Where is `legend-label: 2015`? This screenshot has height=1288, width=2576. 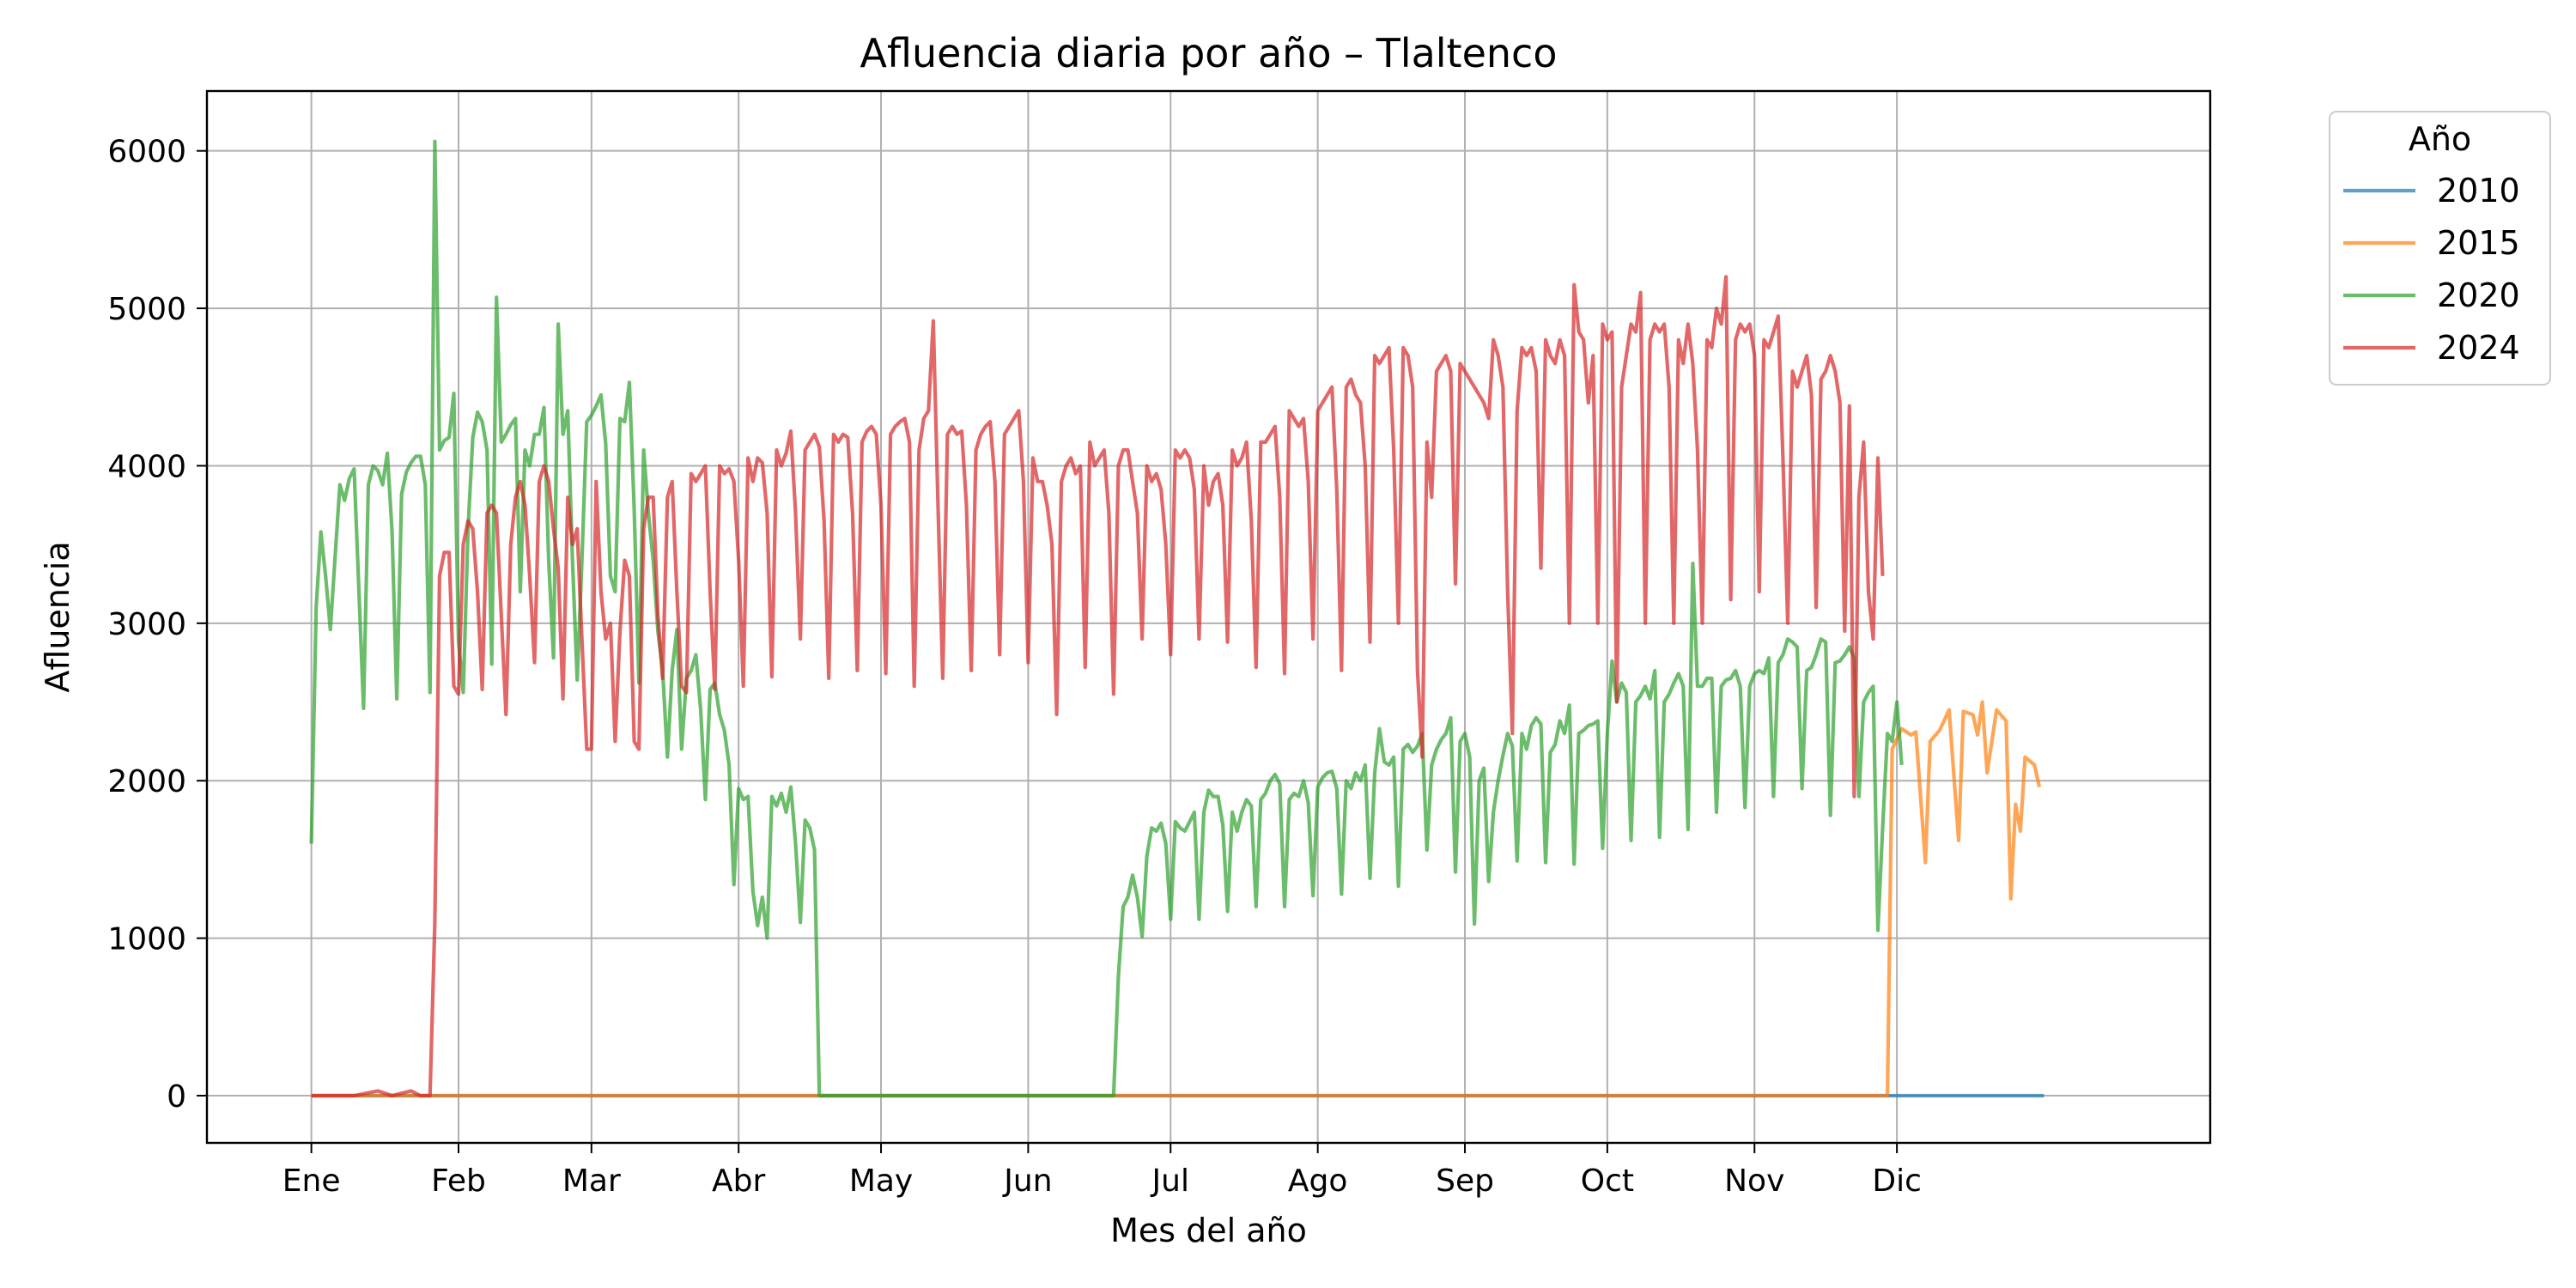
legend-label: 2015 is located at coordinates (2478, 243).